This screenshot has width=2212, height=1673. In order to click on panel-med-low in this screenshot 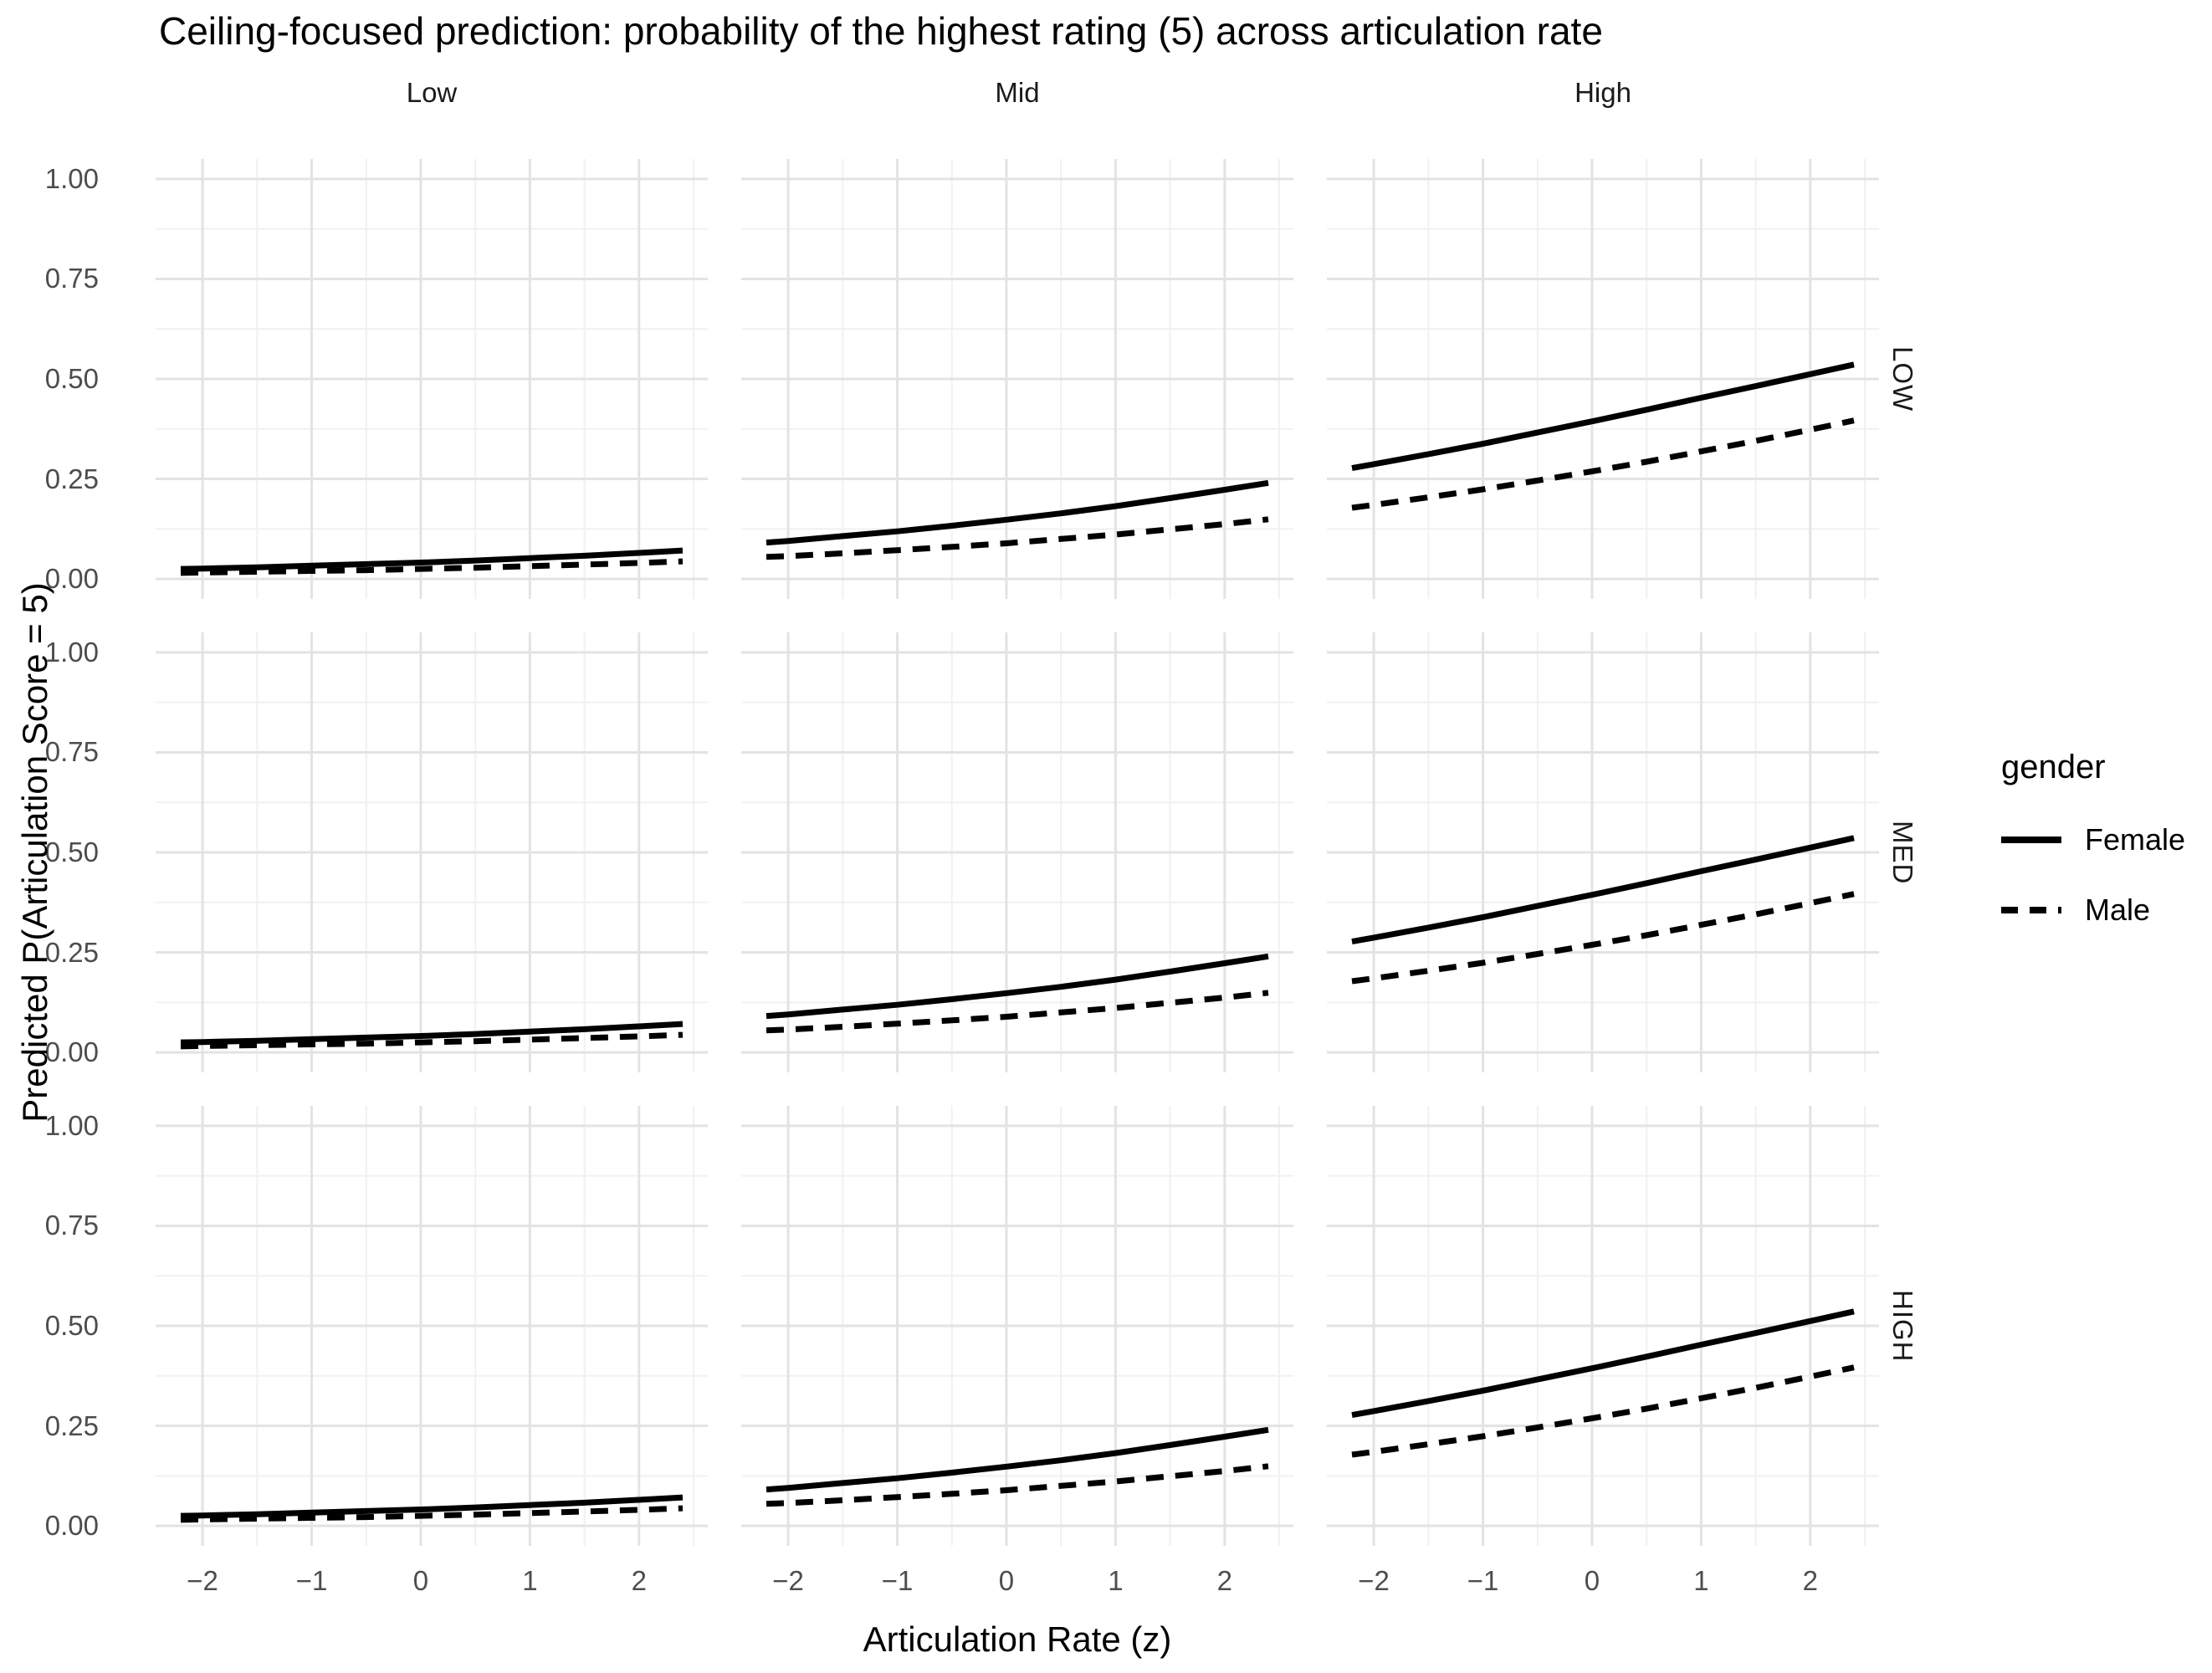, I will do `click(432, 852)`.